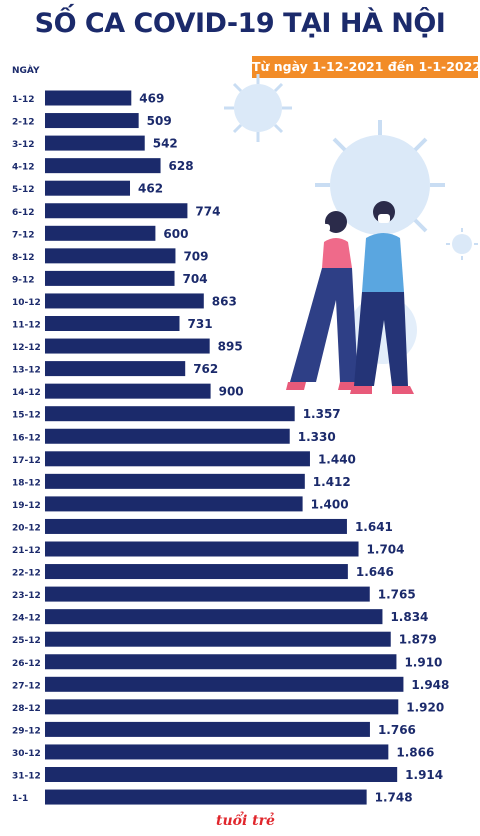 The image size is (480, 836). I want to click on category-label: 21-12, so click(26, 551).